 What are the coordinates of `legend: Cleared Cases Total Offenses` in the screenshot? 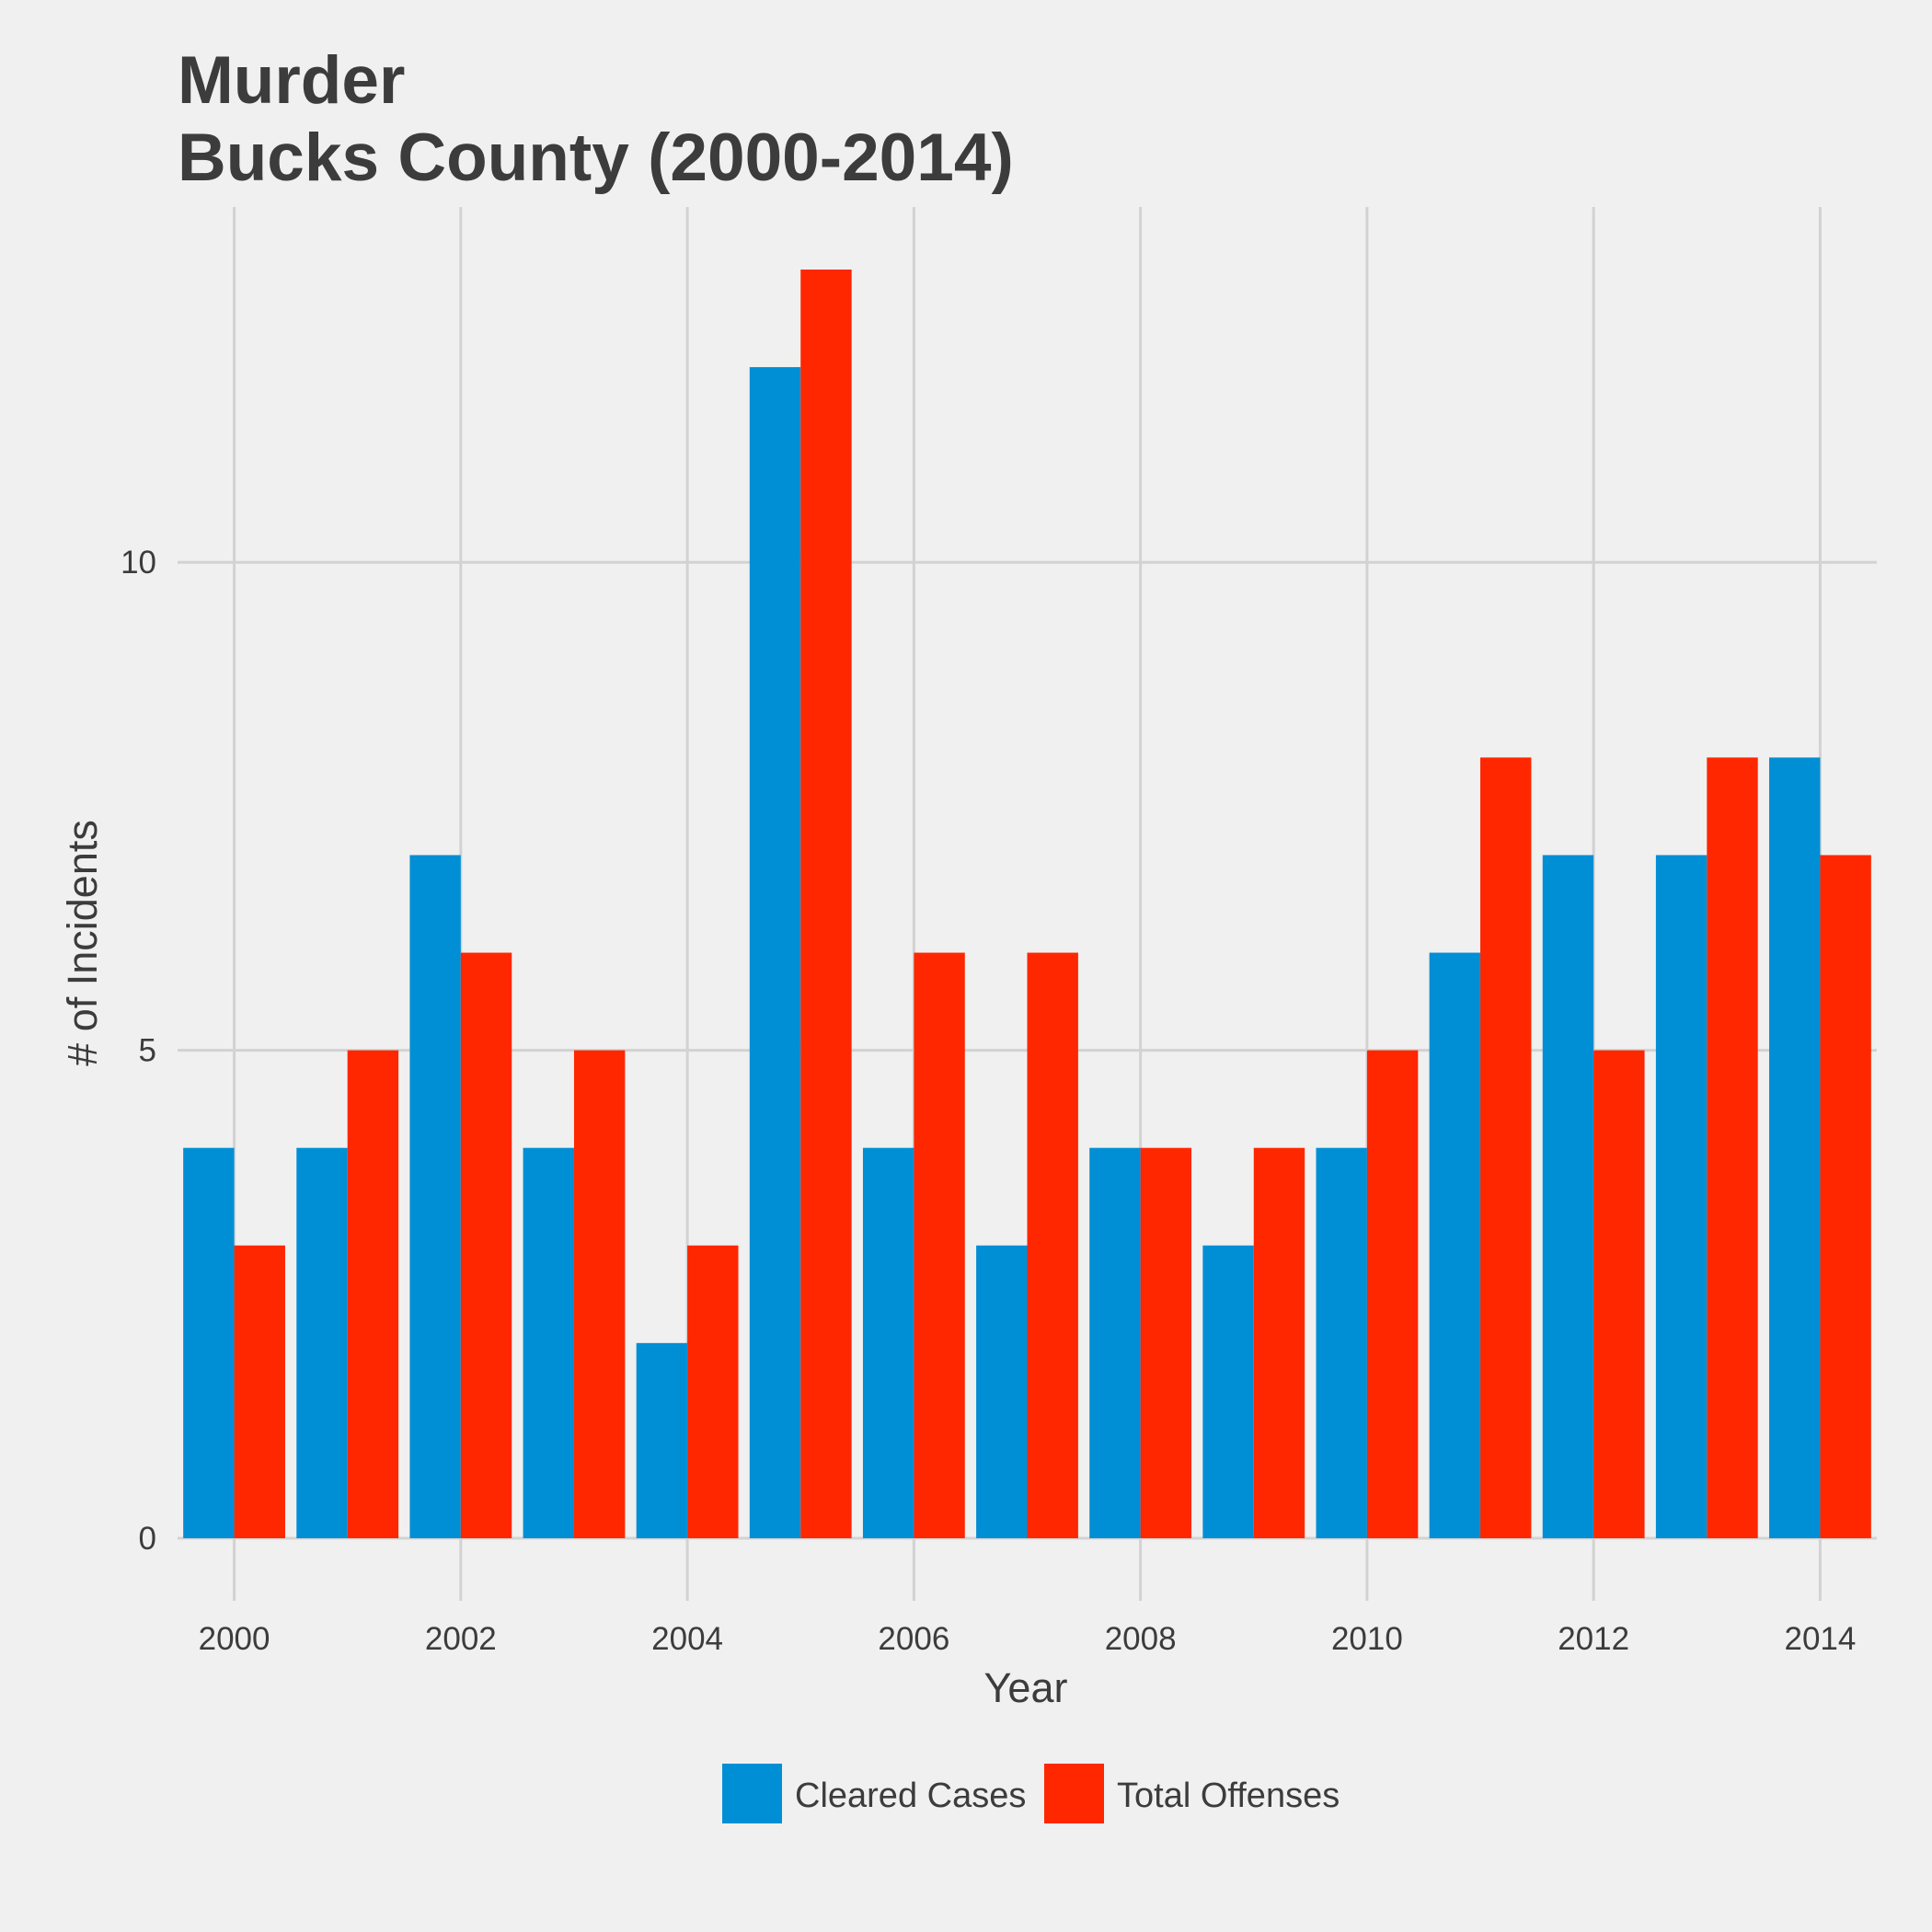 It's located at (1031, 1793).